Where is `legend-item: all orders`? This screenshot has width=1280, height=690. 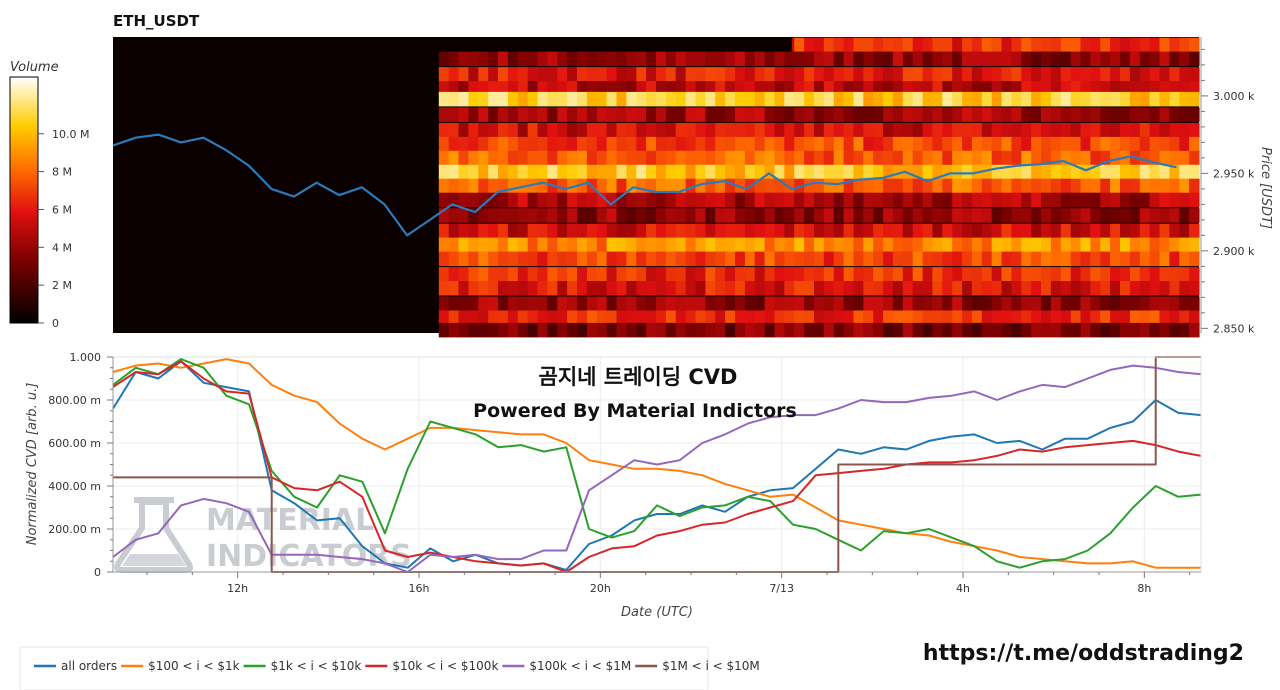
legend-item: all orders is located at coordinates (75, 666).